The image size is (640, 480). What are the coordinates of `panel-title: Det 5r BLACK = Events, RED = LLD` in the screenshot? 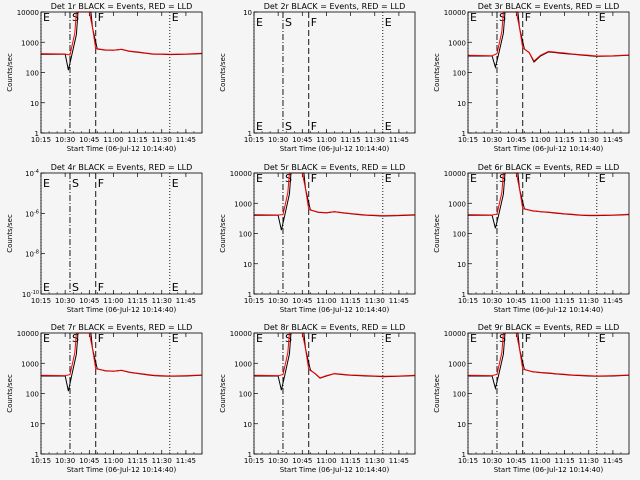 It's located at (335, 167).